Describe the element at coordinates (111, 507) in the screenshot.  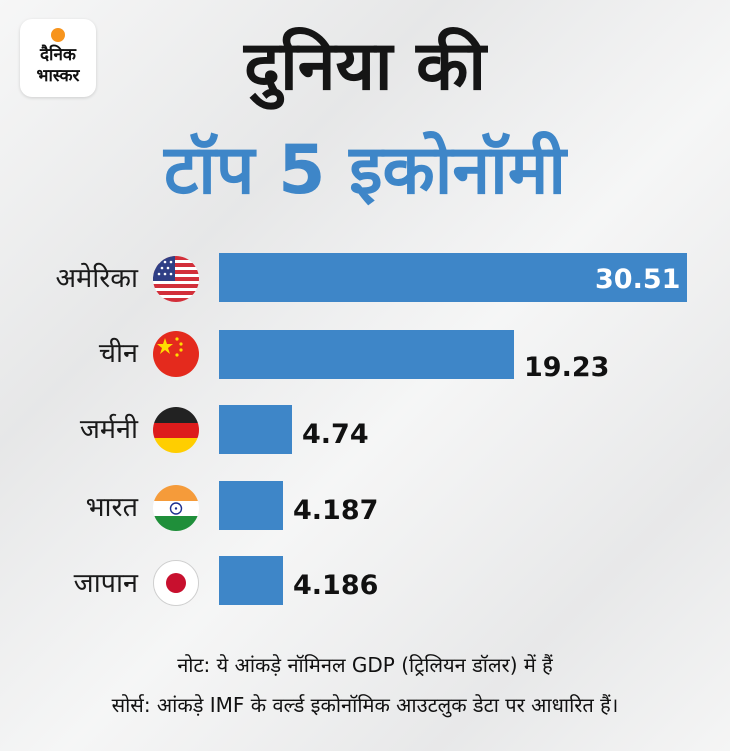
I see `category-label: भारत` at that location.